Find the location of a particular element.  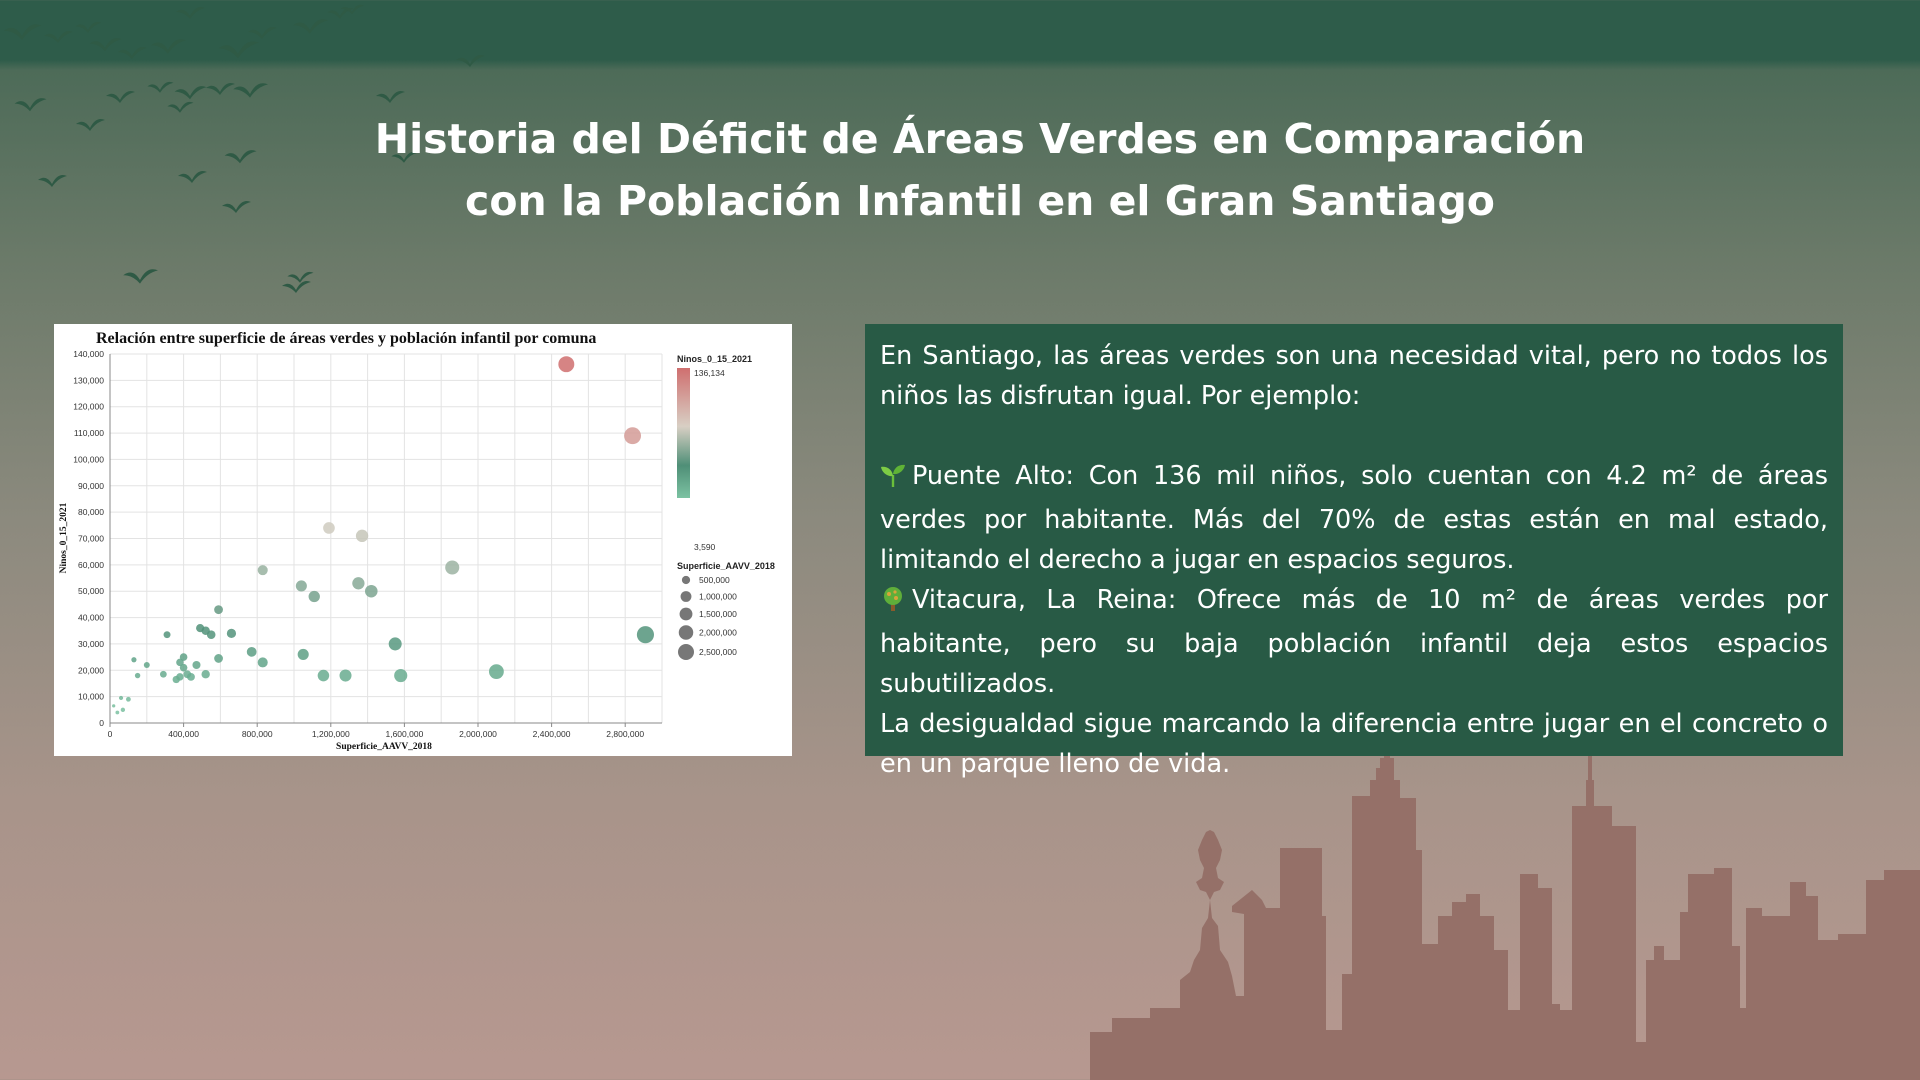

x-axis-label: Superficie_AAVV_2018 is located at coordinates (384, 747).